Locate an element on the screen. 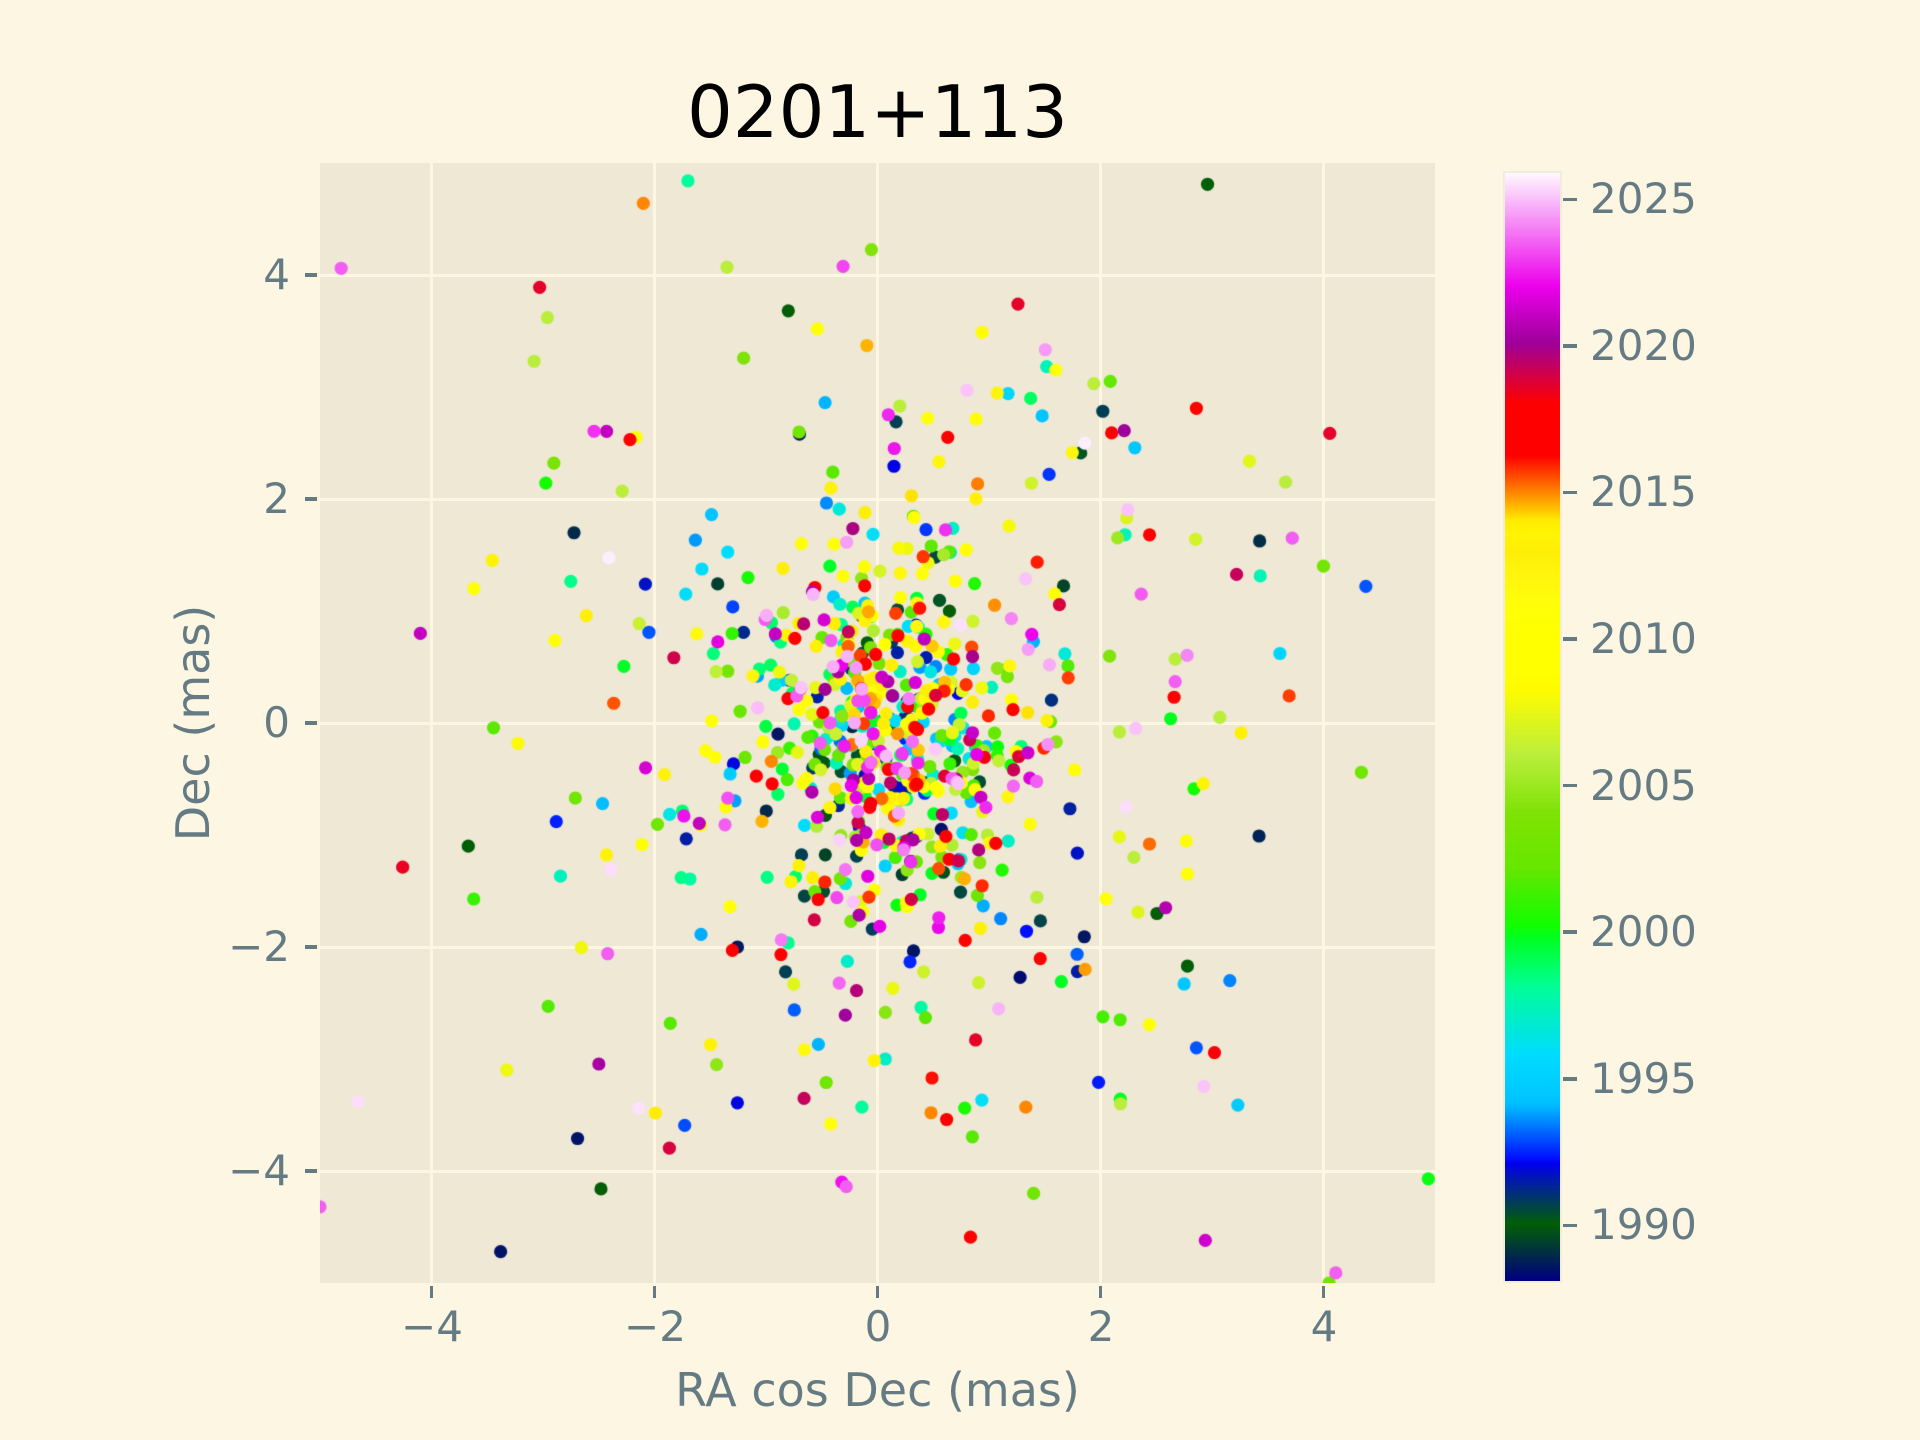 The height and width of the screenshot is (1440, 1920). x-tick-label-neg4: −4 is located at coordinates (432, 1326).